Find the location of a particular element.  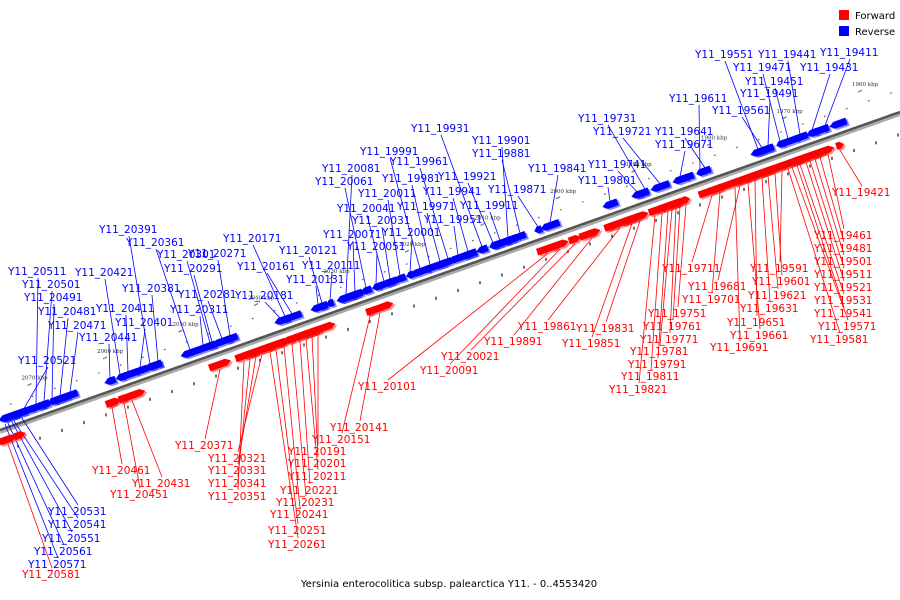

gene-label-y11-20211: Y11_20211 is located at coordinates (316, 477).